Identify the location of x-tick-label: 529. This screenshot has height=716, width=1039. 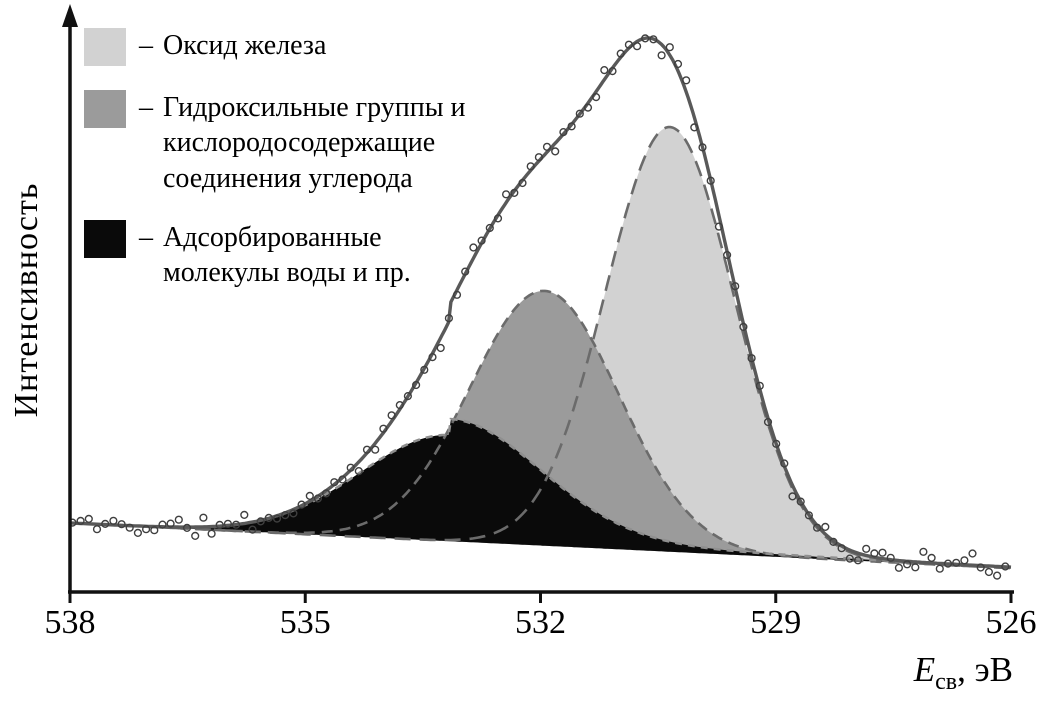
(776, 622).